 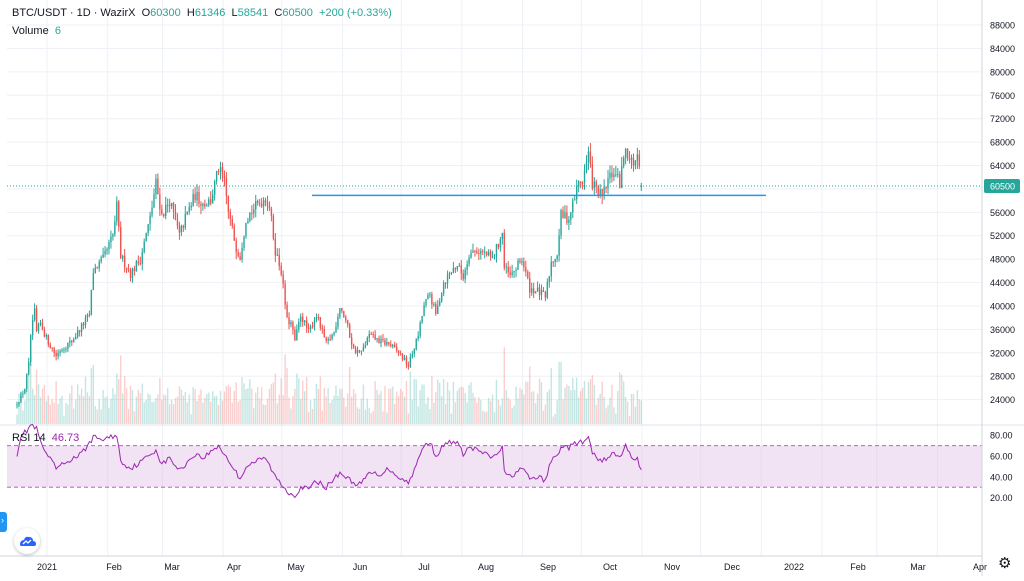 I want to click on time-tick-label: Jul, so click(x=424, y=567).